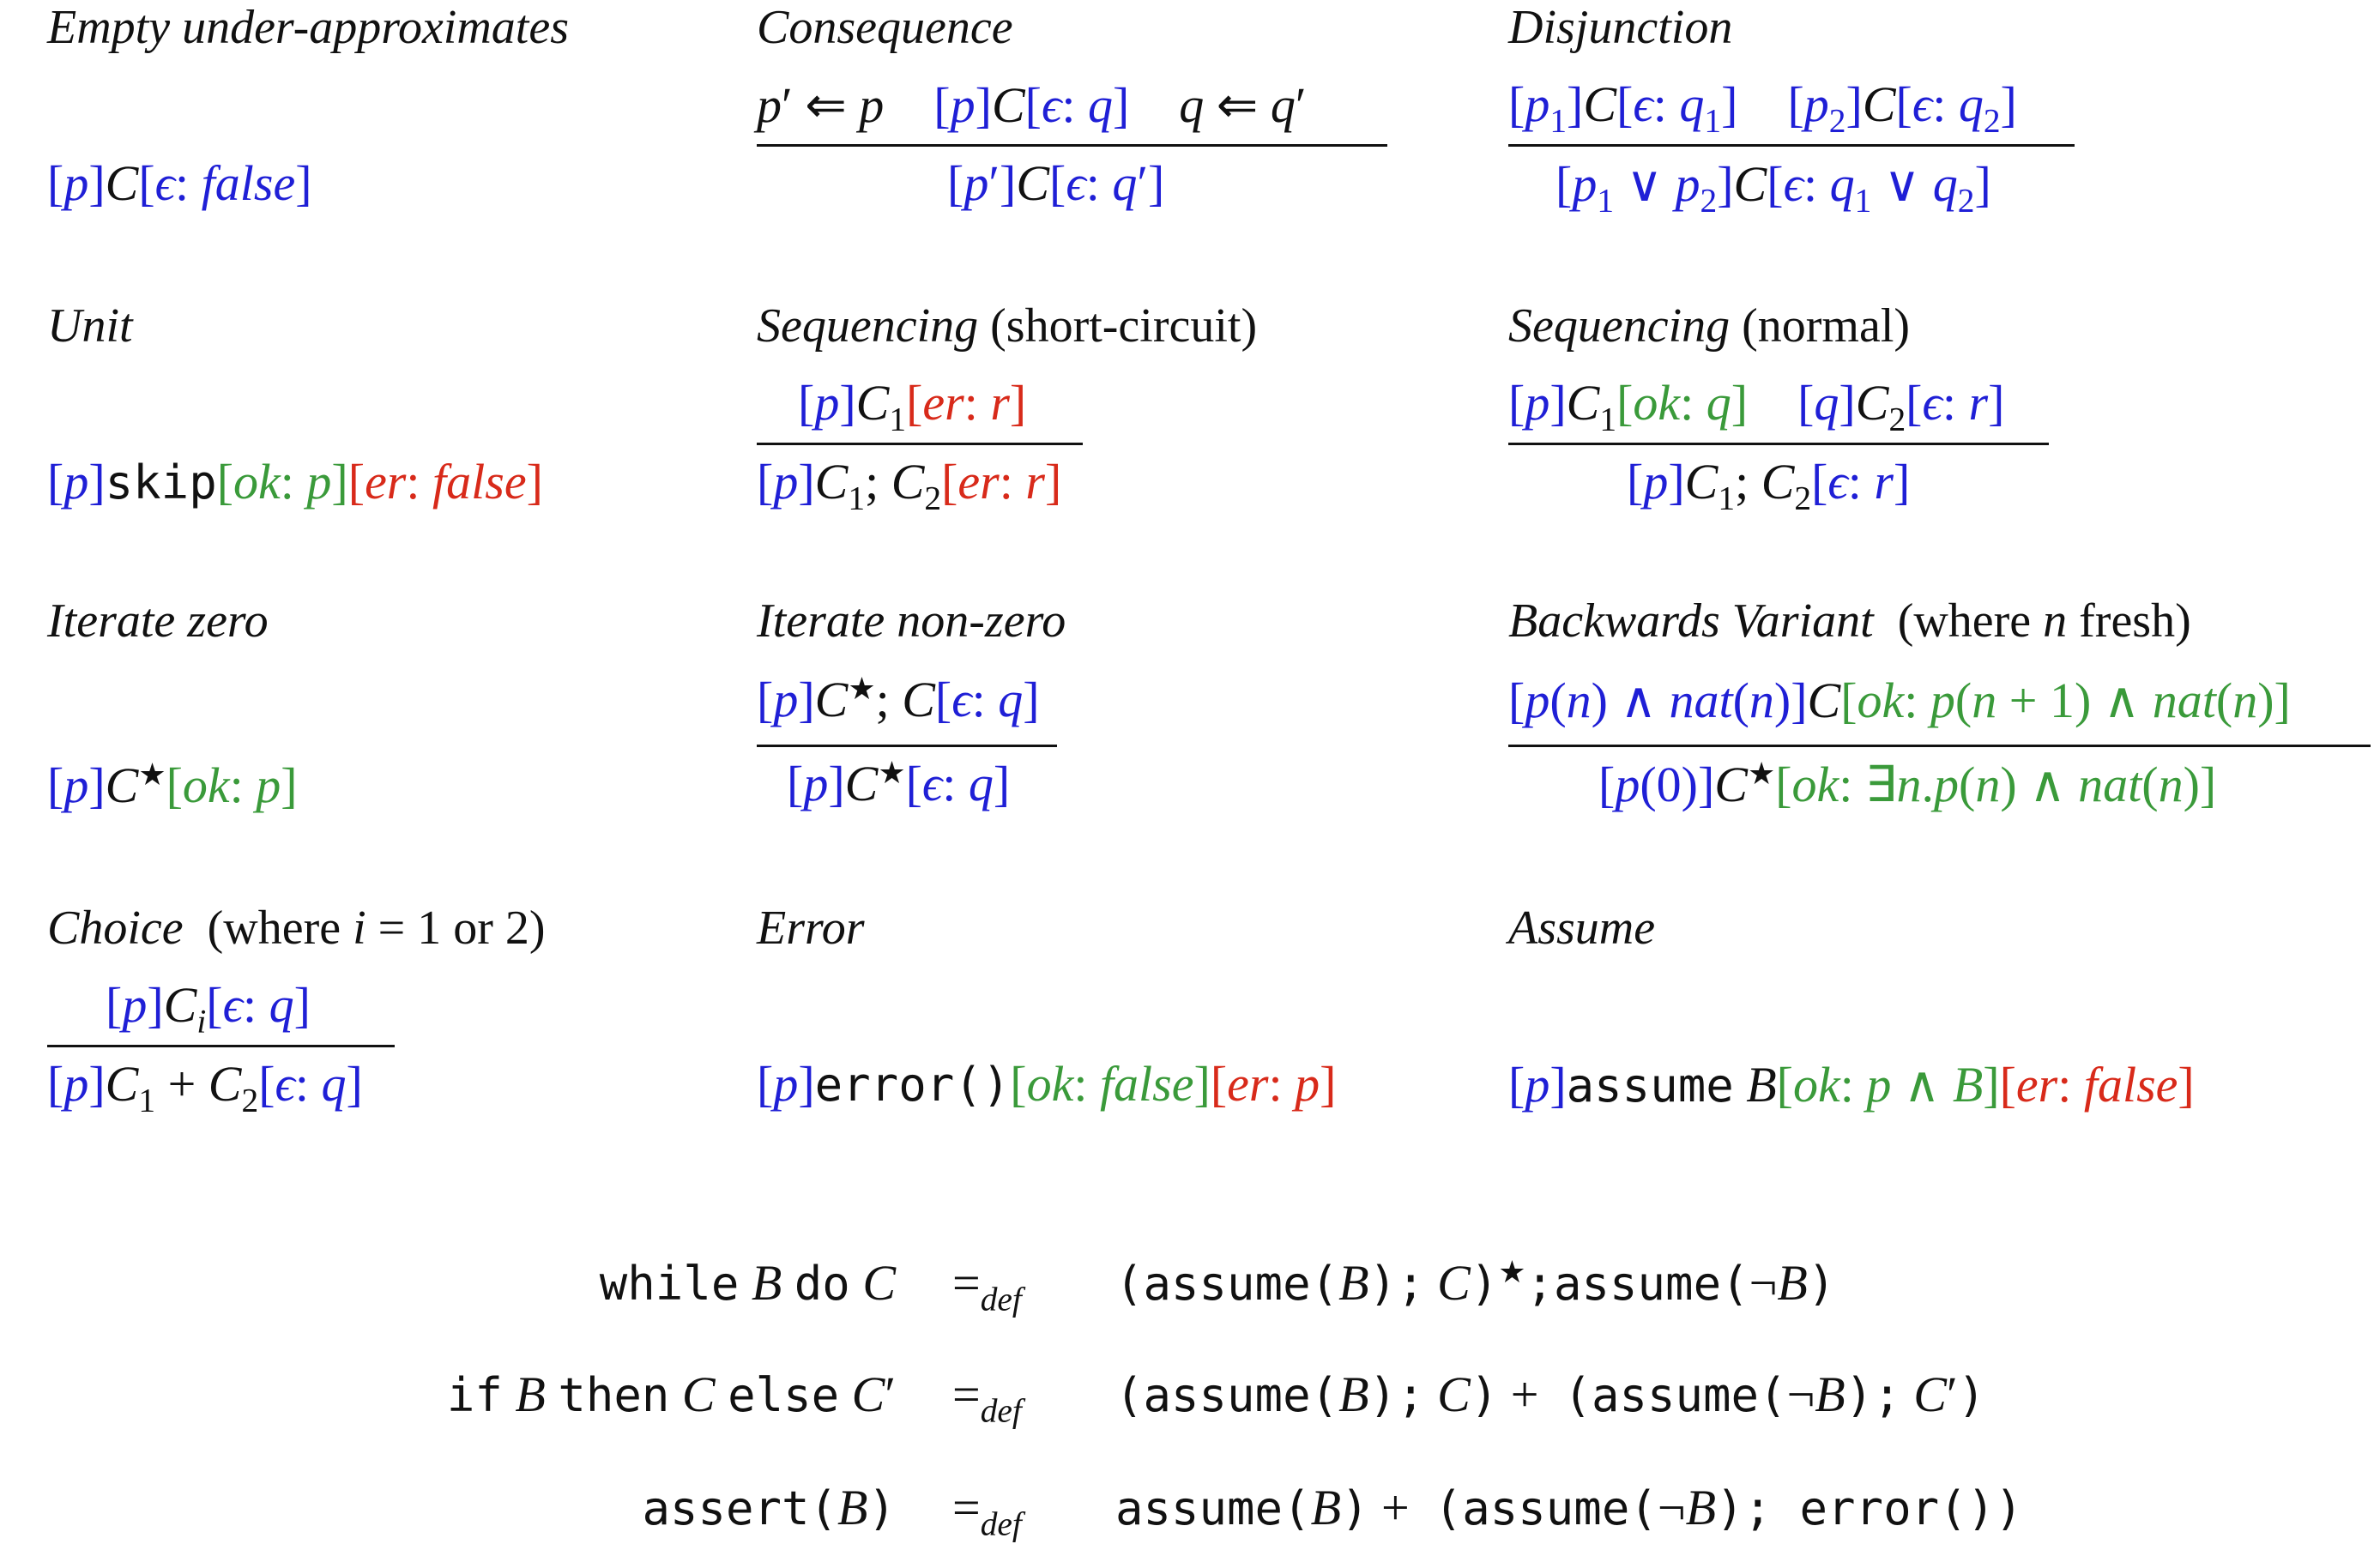 Image resolution: width=2380 pixels, height=1544 pixels. Describe the element at coordinates (899, 783) in the screenshot. I see `rule-conclusion: [p]C★[ϵ: q]` at that location.